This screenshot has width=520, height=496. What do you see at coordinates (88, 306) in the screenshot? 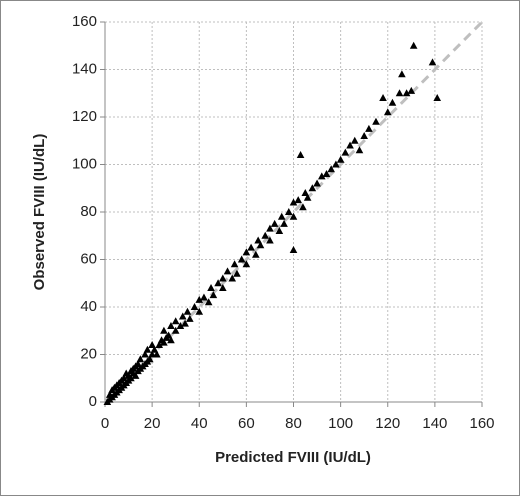
I see `y-tick-label: 40` at bounding box center [88, 306].